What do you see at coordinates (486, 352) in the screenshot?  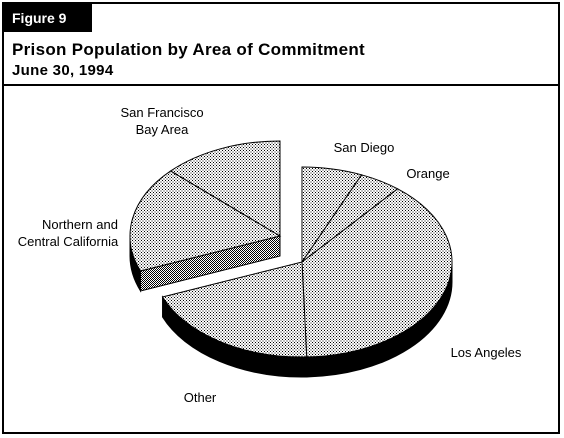 I see `label-los-angeles: Los Angeles` at bounding box center [486, 352].